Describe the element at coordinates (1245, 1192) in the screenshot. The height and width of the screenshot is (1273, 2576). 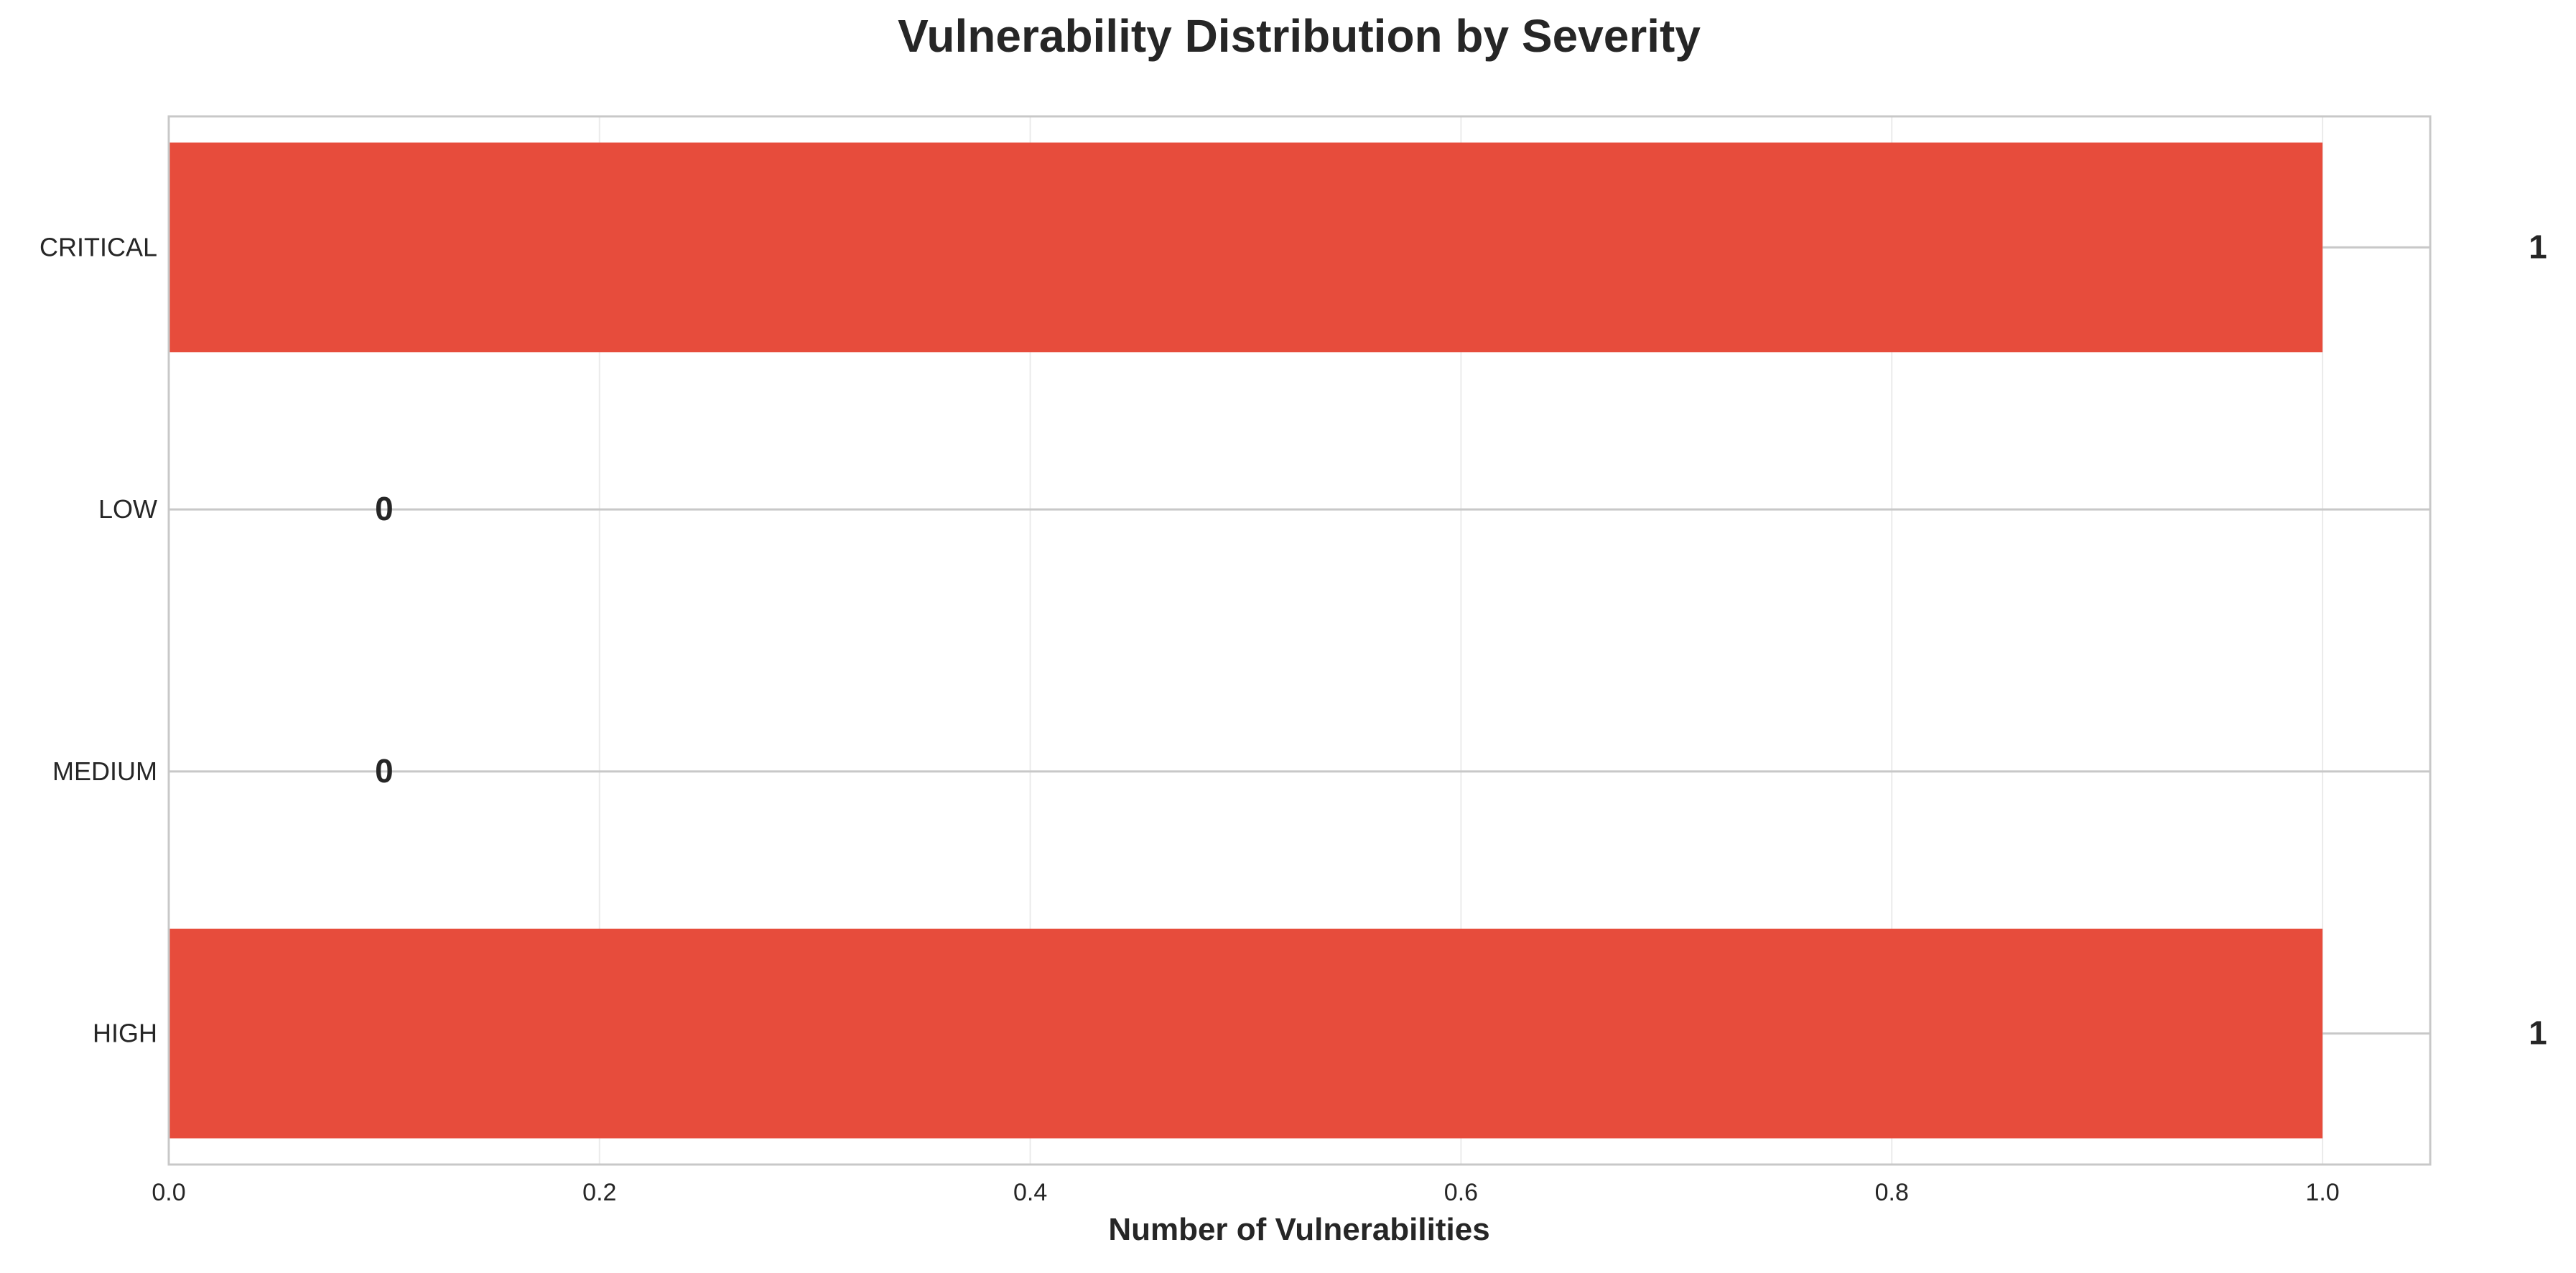
I see `x-axis-ticks: 0.0 0.2 0.4 0.6 0.8 1.0` at that location.